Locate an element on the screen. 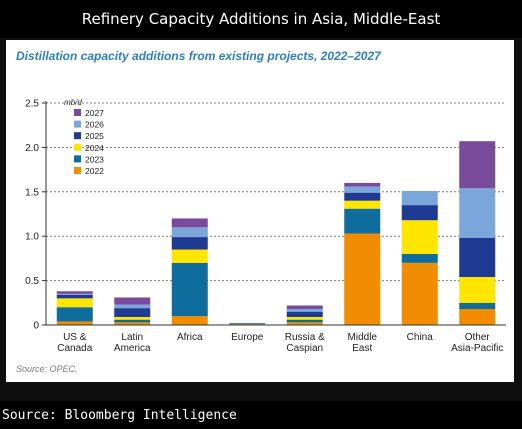 The width and height of the screenshot is (522, 429). legend-swatch-2025 is located at coordinates (77, 136).